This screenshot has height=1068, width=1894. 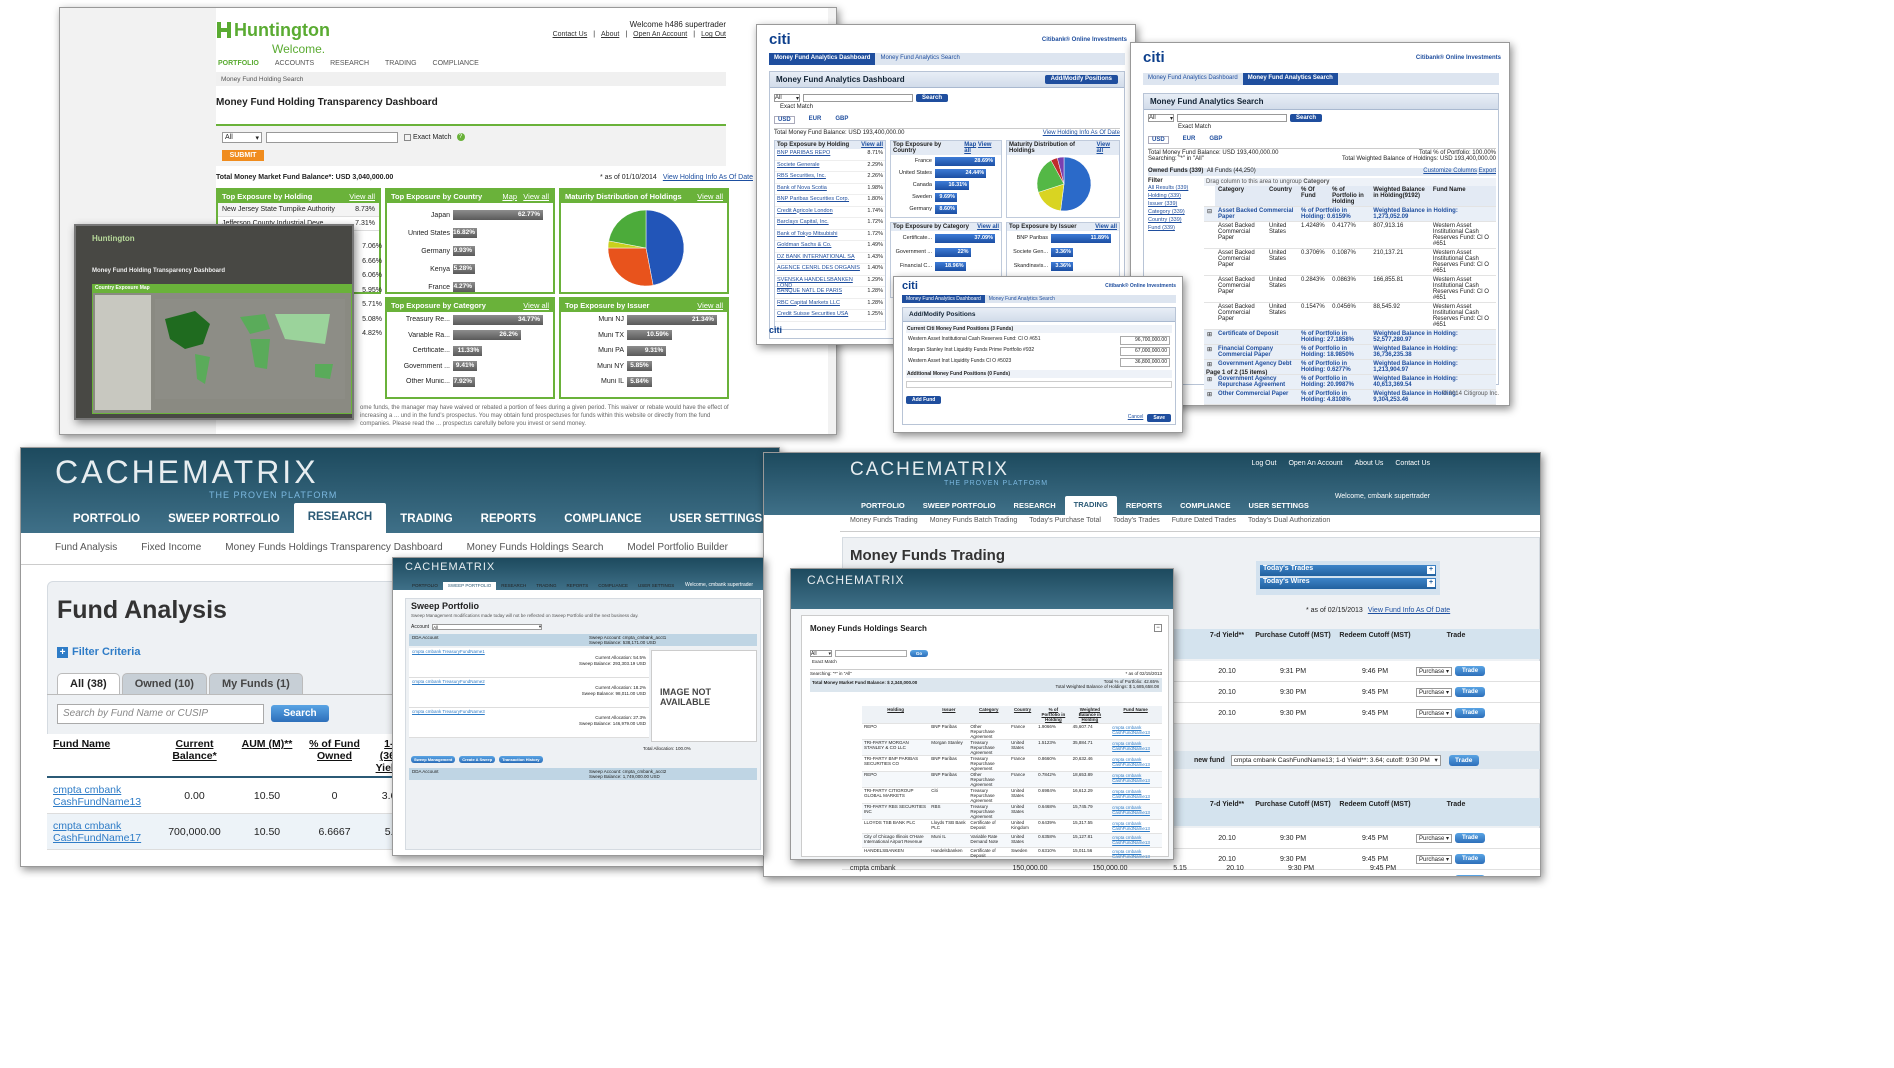 I want to click on nav-tab: COMPLIANCE, so click(x=613, y=585).